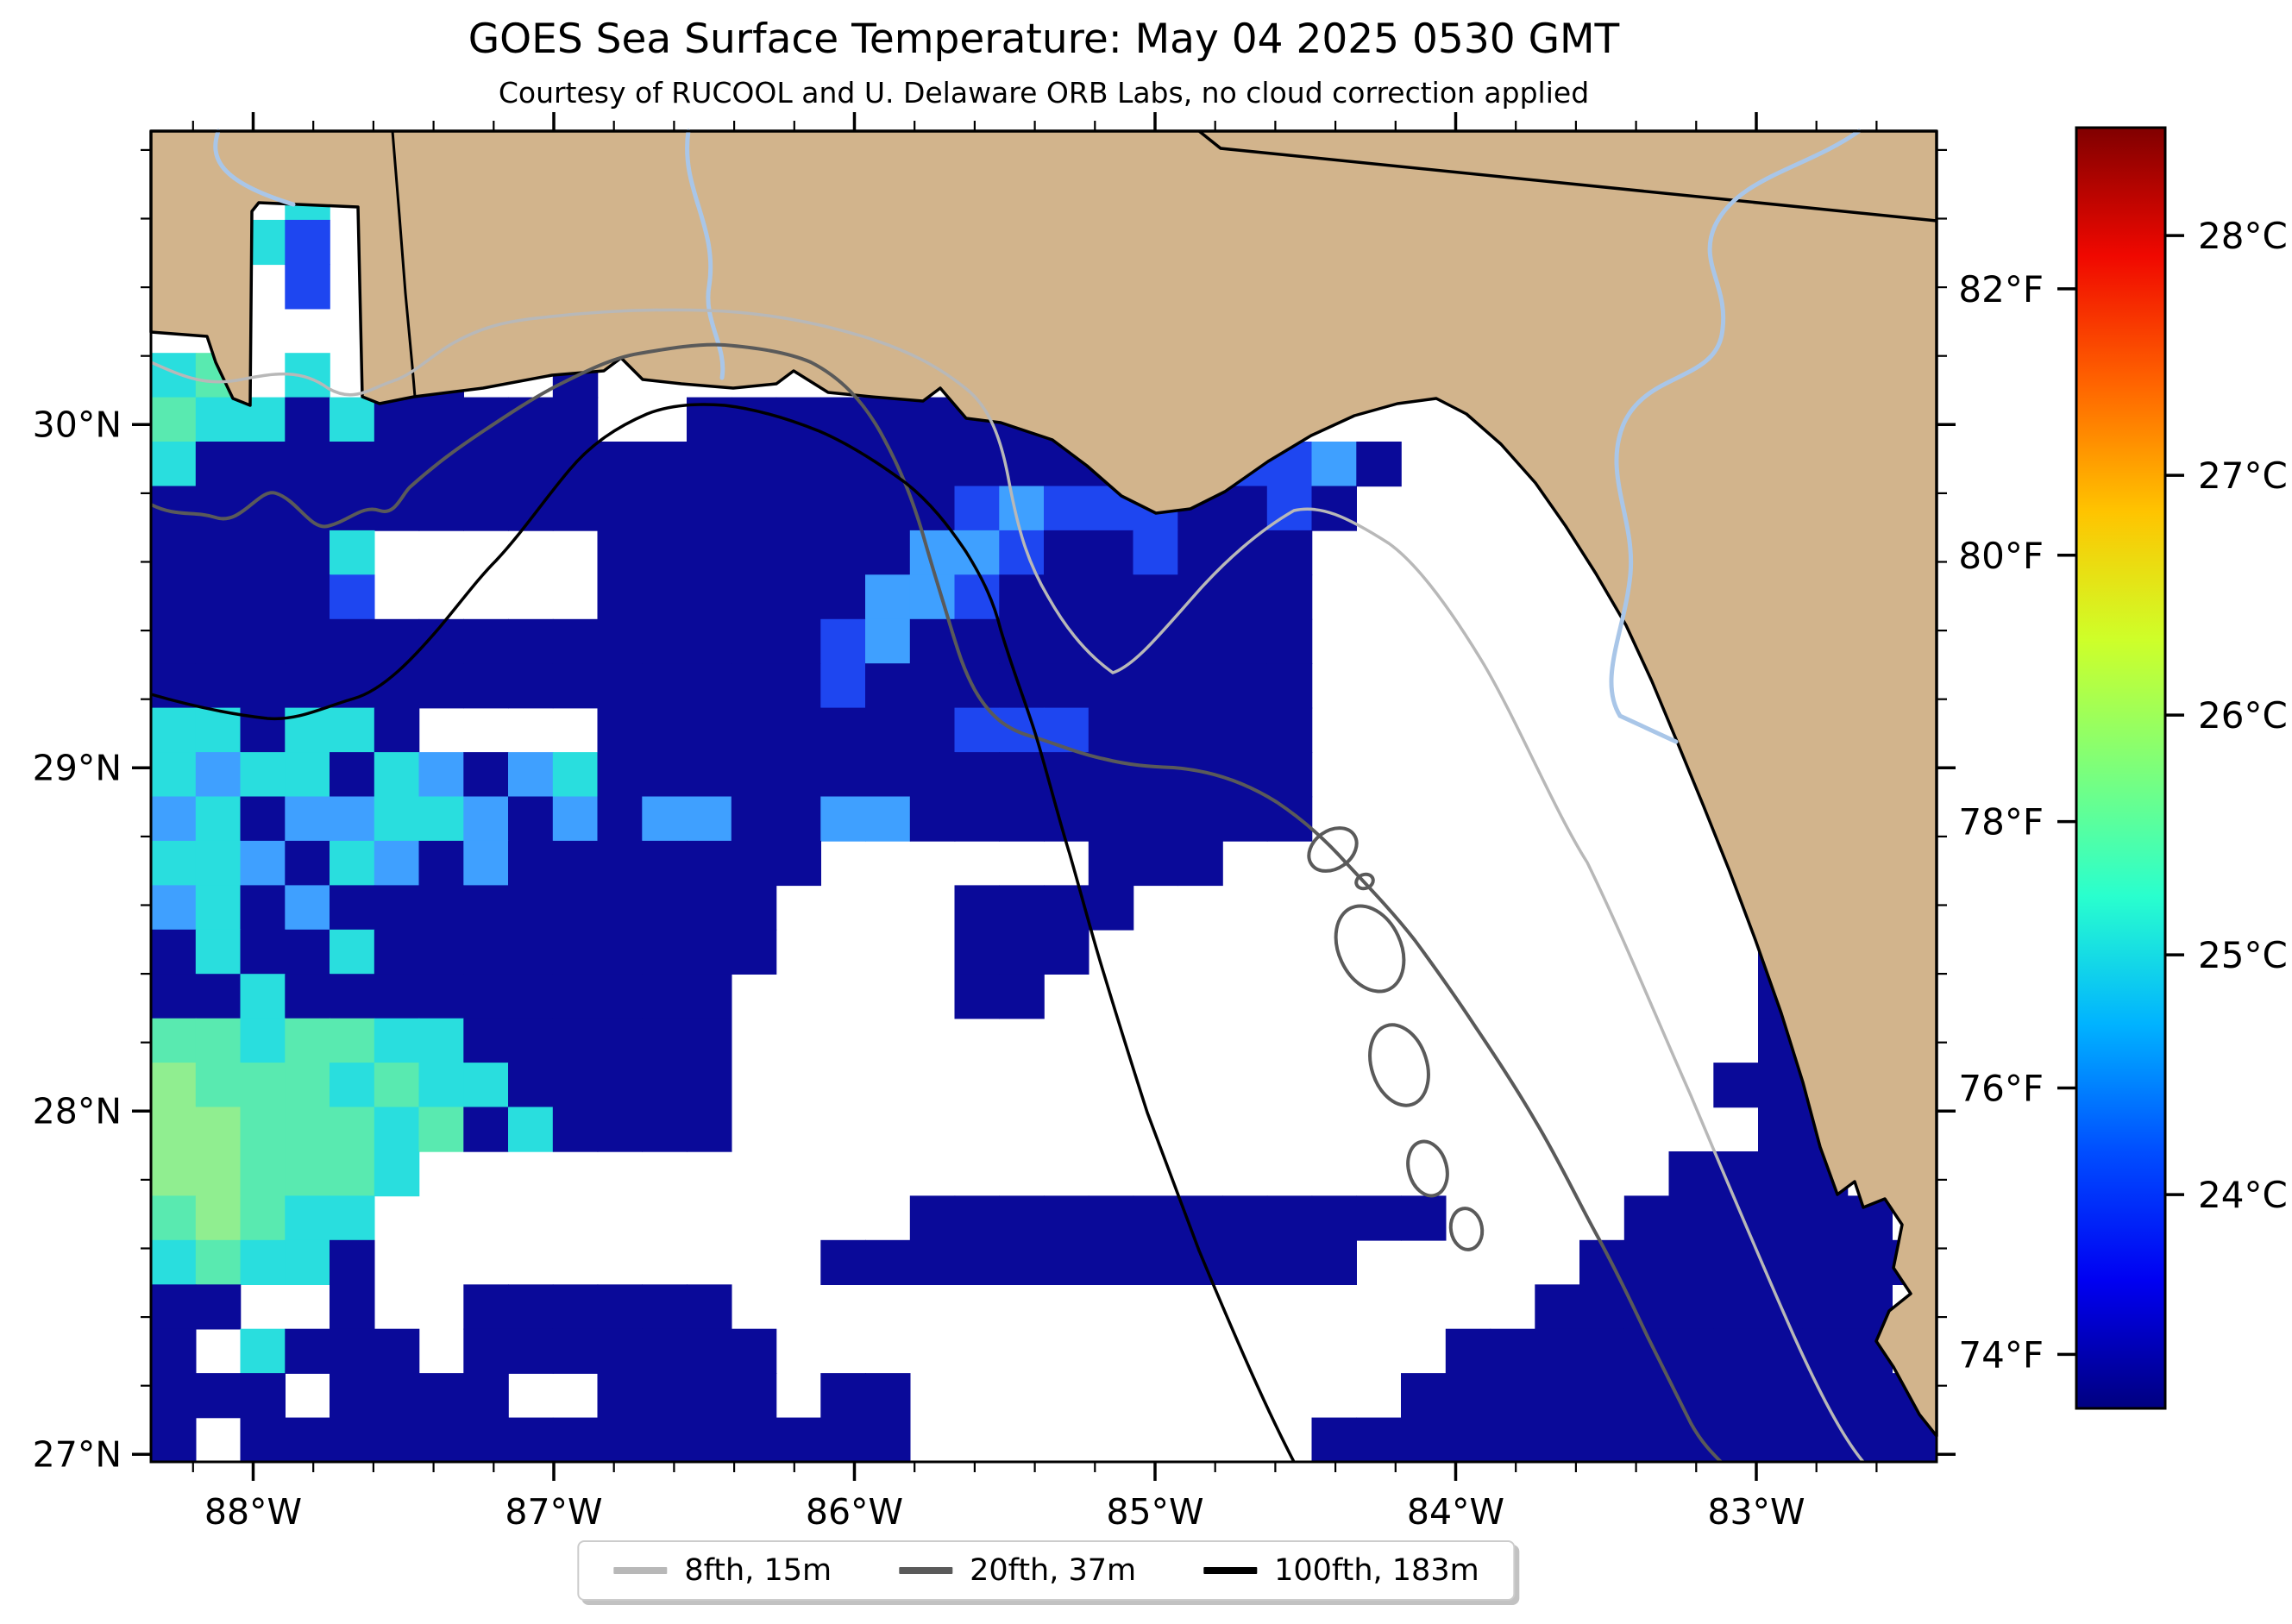 The width and height of the screenshot is (2292, 1624). I want to click on colorbar-celsius-label: 24°C, so click(2243, 1195).